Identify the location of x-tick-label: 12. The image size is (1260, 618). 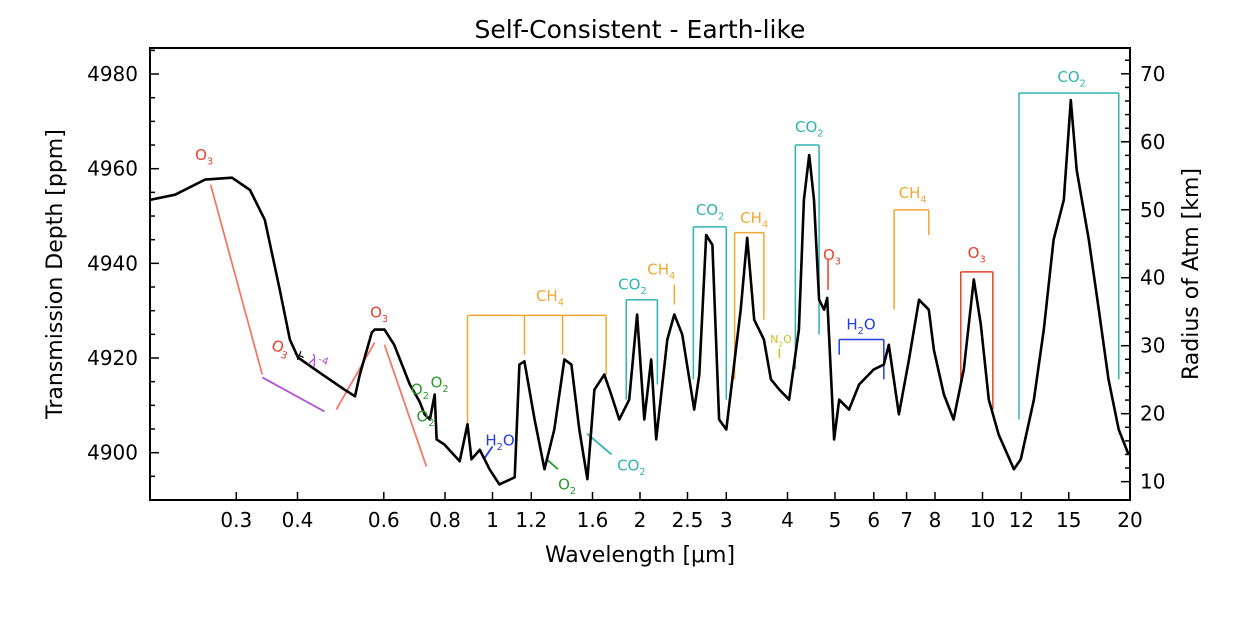
(1021, 520).